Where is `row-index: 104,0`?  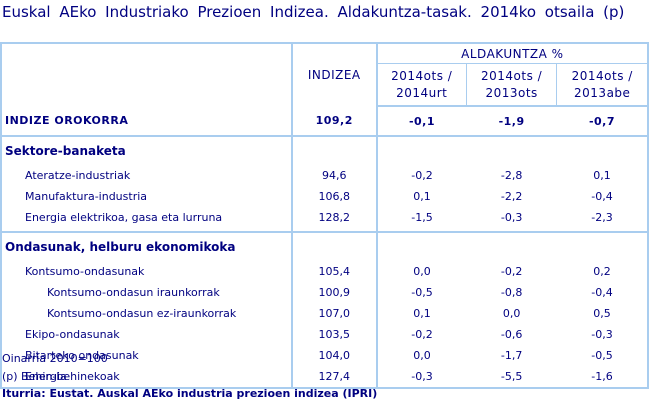 row-index: 104,0 is located at coordinates (334, 355).